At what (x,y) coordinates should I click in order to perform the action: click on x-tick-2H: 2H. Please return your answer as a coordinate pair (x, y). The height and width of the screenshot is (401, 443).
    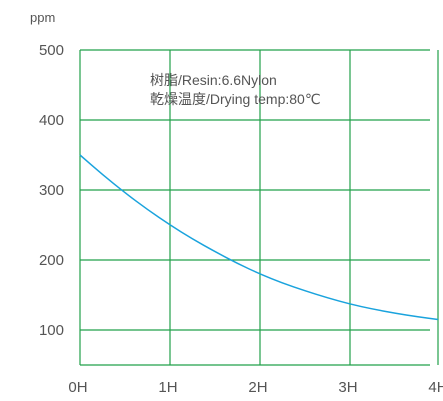
    Looking at the image, I should click on (257, 387).